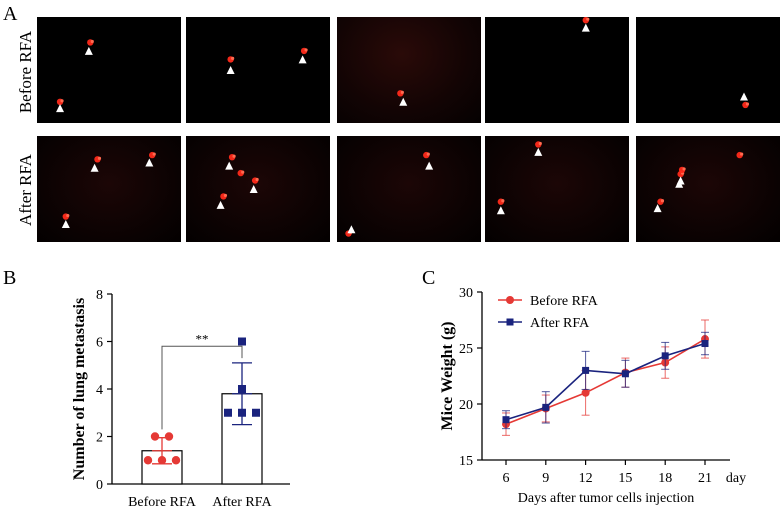  What do you see at coordinates (606, 498) in the screenshot?
I see `x-axis-label: Days after tumor cells injection` at bounding box center [606, 498].